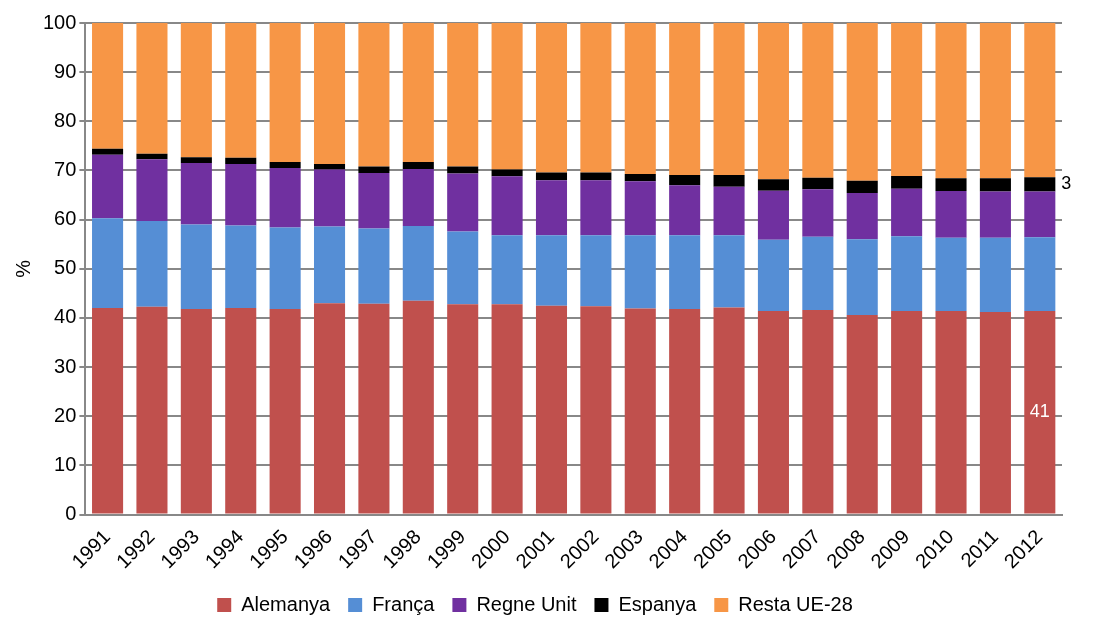 The width and height of the screenshot is (1100, 633). What do you see at coordinates (71, 513) in the screenshot?
I see `y-tick-label: 0` at bounding box center [71, 513].